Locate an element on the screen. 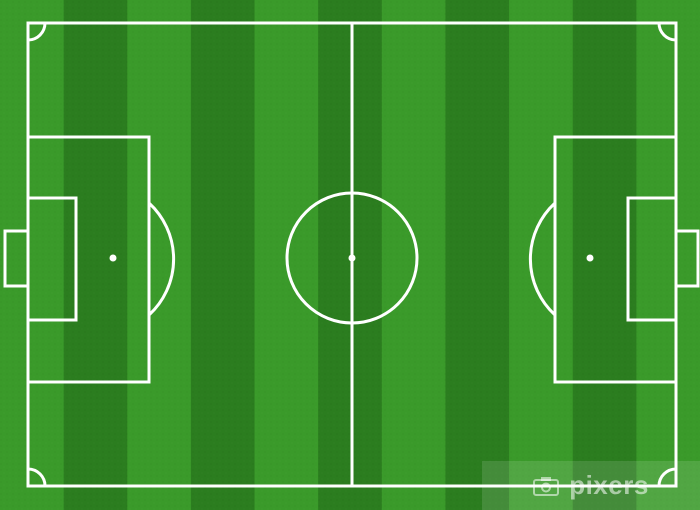 This screenshot has width=700, height=510. corner-arc-top-left is located at coordinates (37, 32).